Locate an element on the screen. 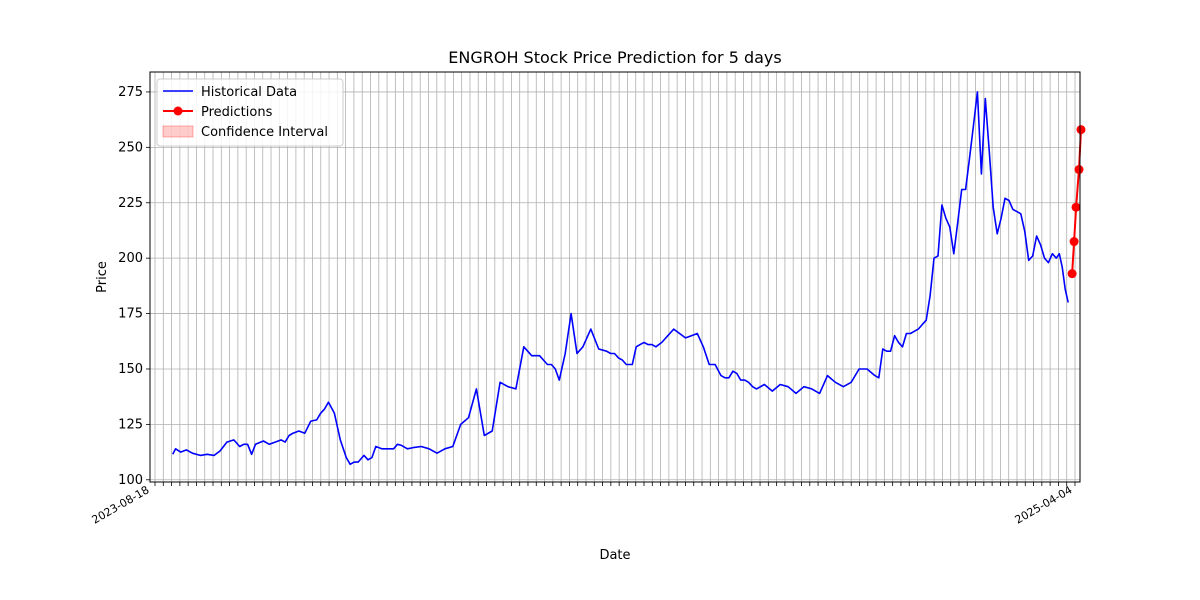 The image size is (1200, 600). y-tick-label: 275 is located at coordinates (130, 92).